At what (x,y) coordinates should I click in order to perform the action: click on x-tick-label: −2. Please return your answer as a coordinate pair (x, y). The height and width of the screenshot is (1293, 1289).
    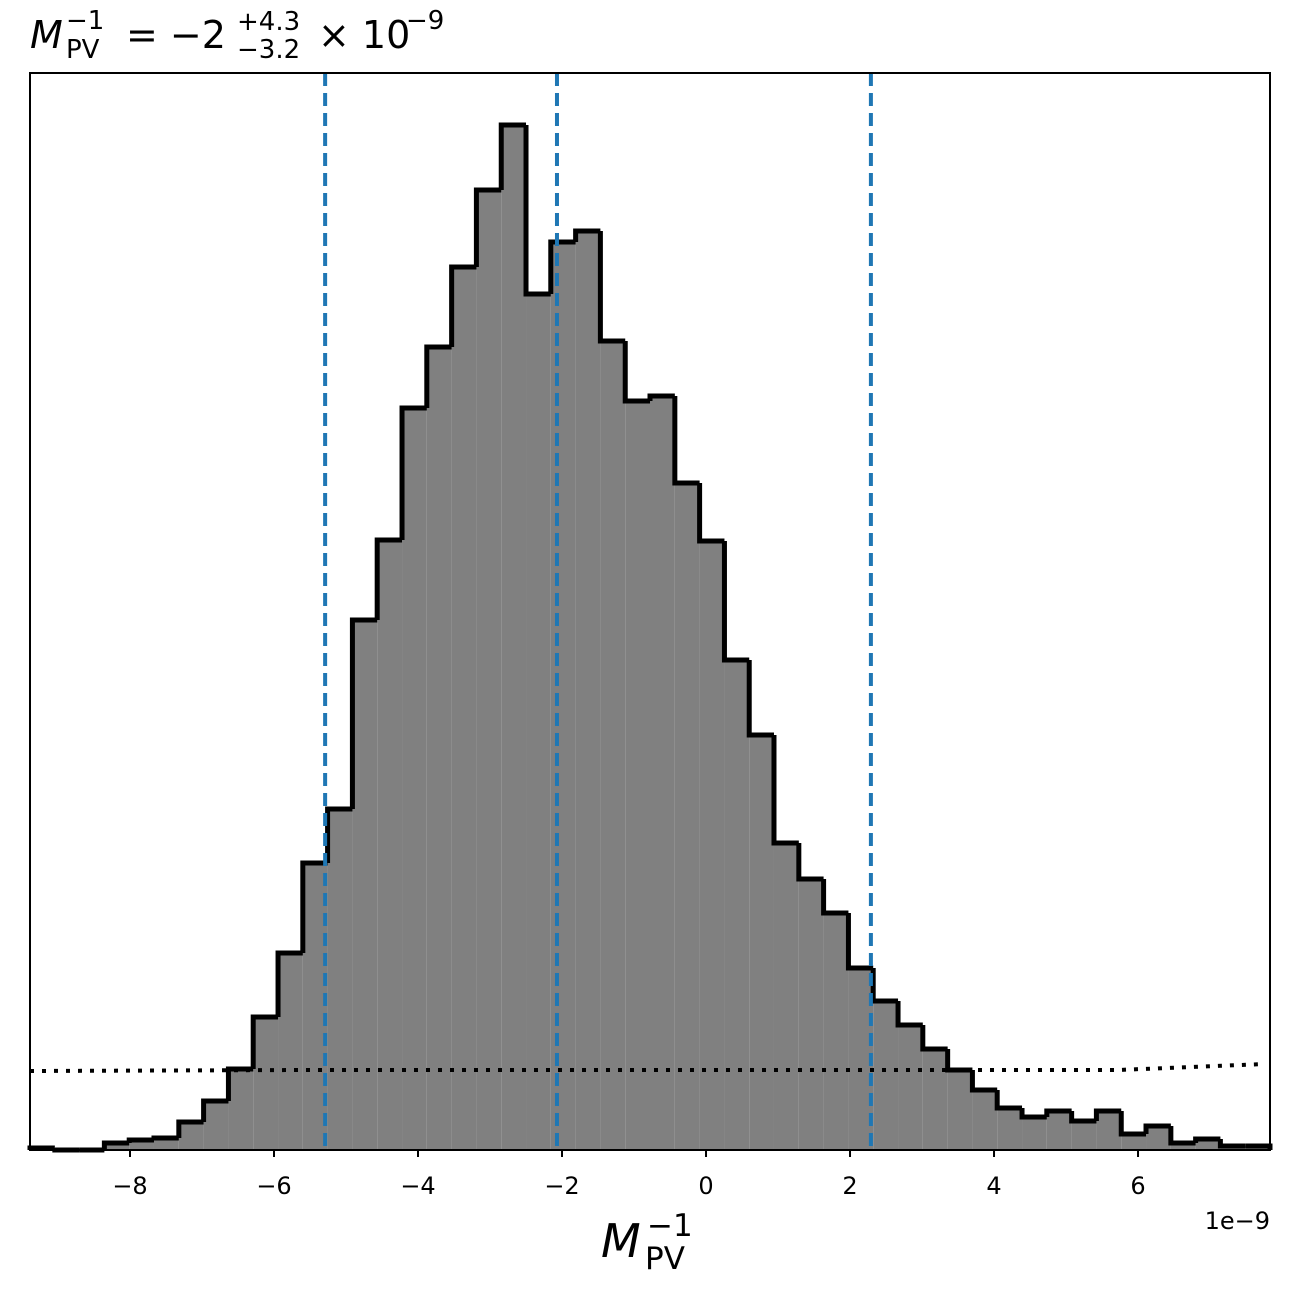
    Looking at the image, I should click on (561, 1186).